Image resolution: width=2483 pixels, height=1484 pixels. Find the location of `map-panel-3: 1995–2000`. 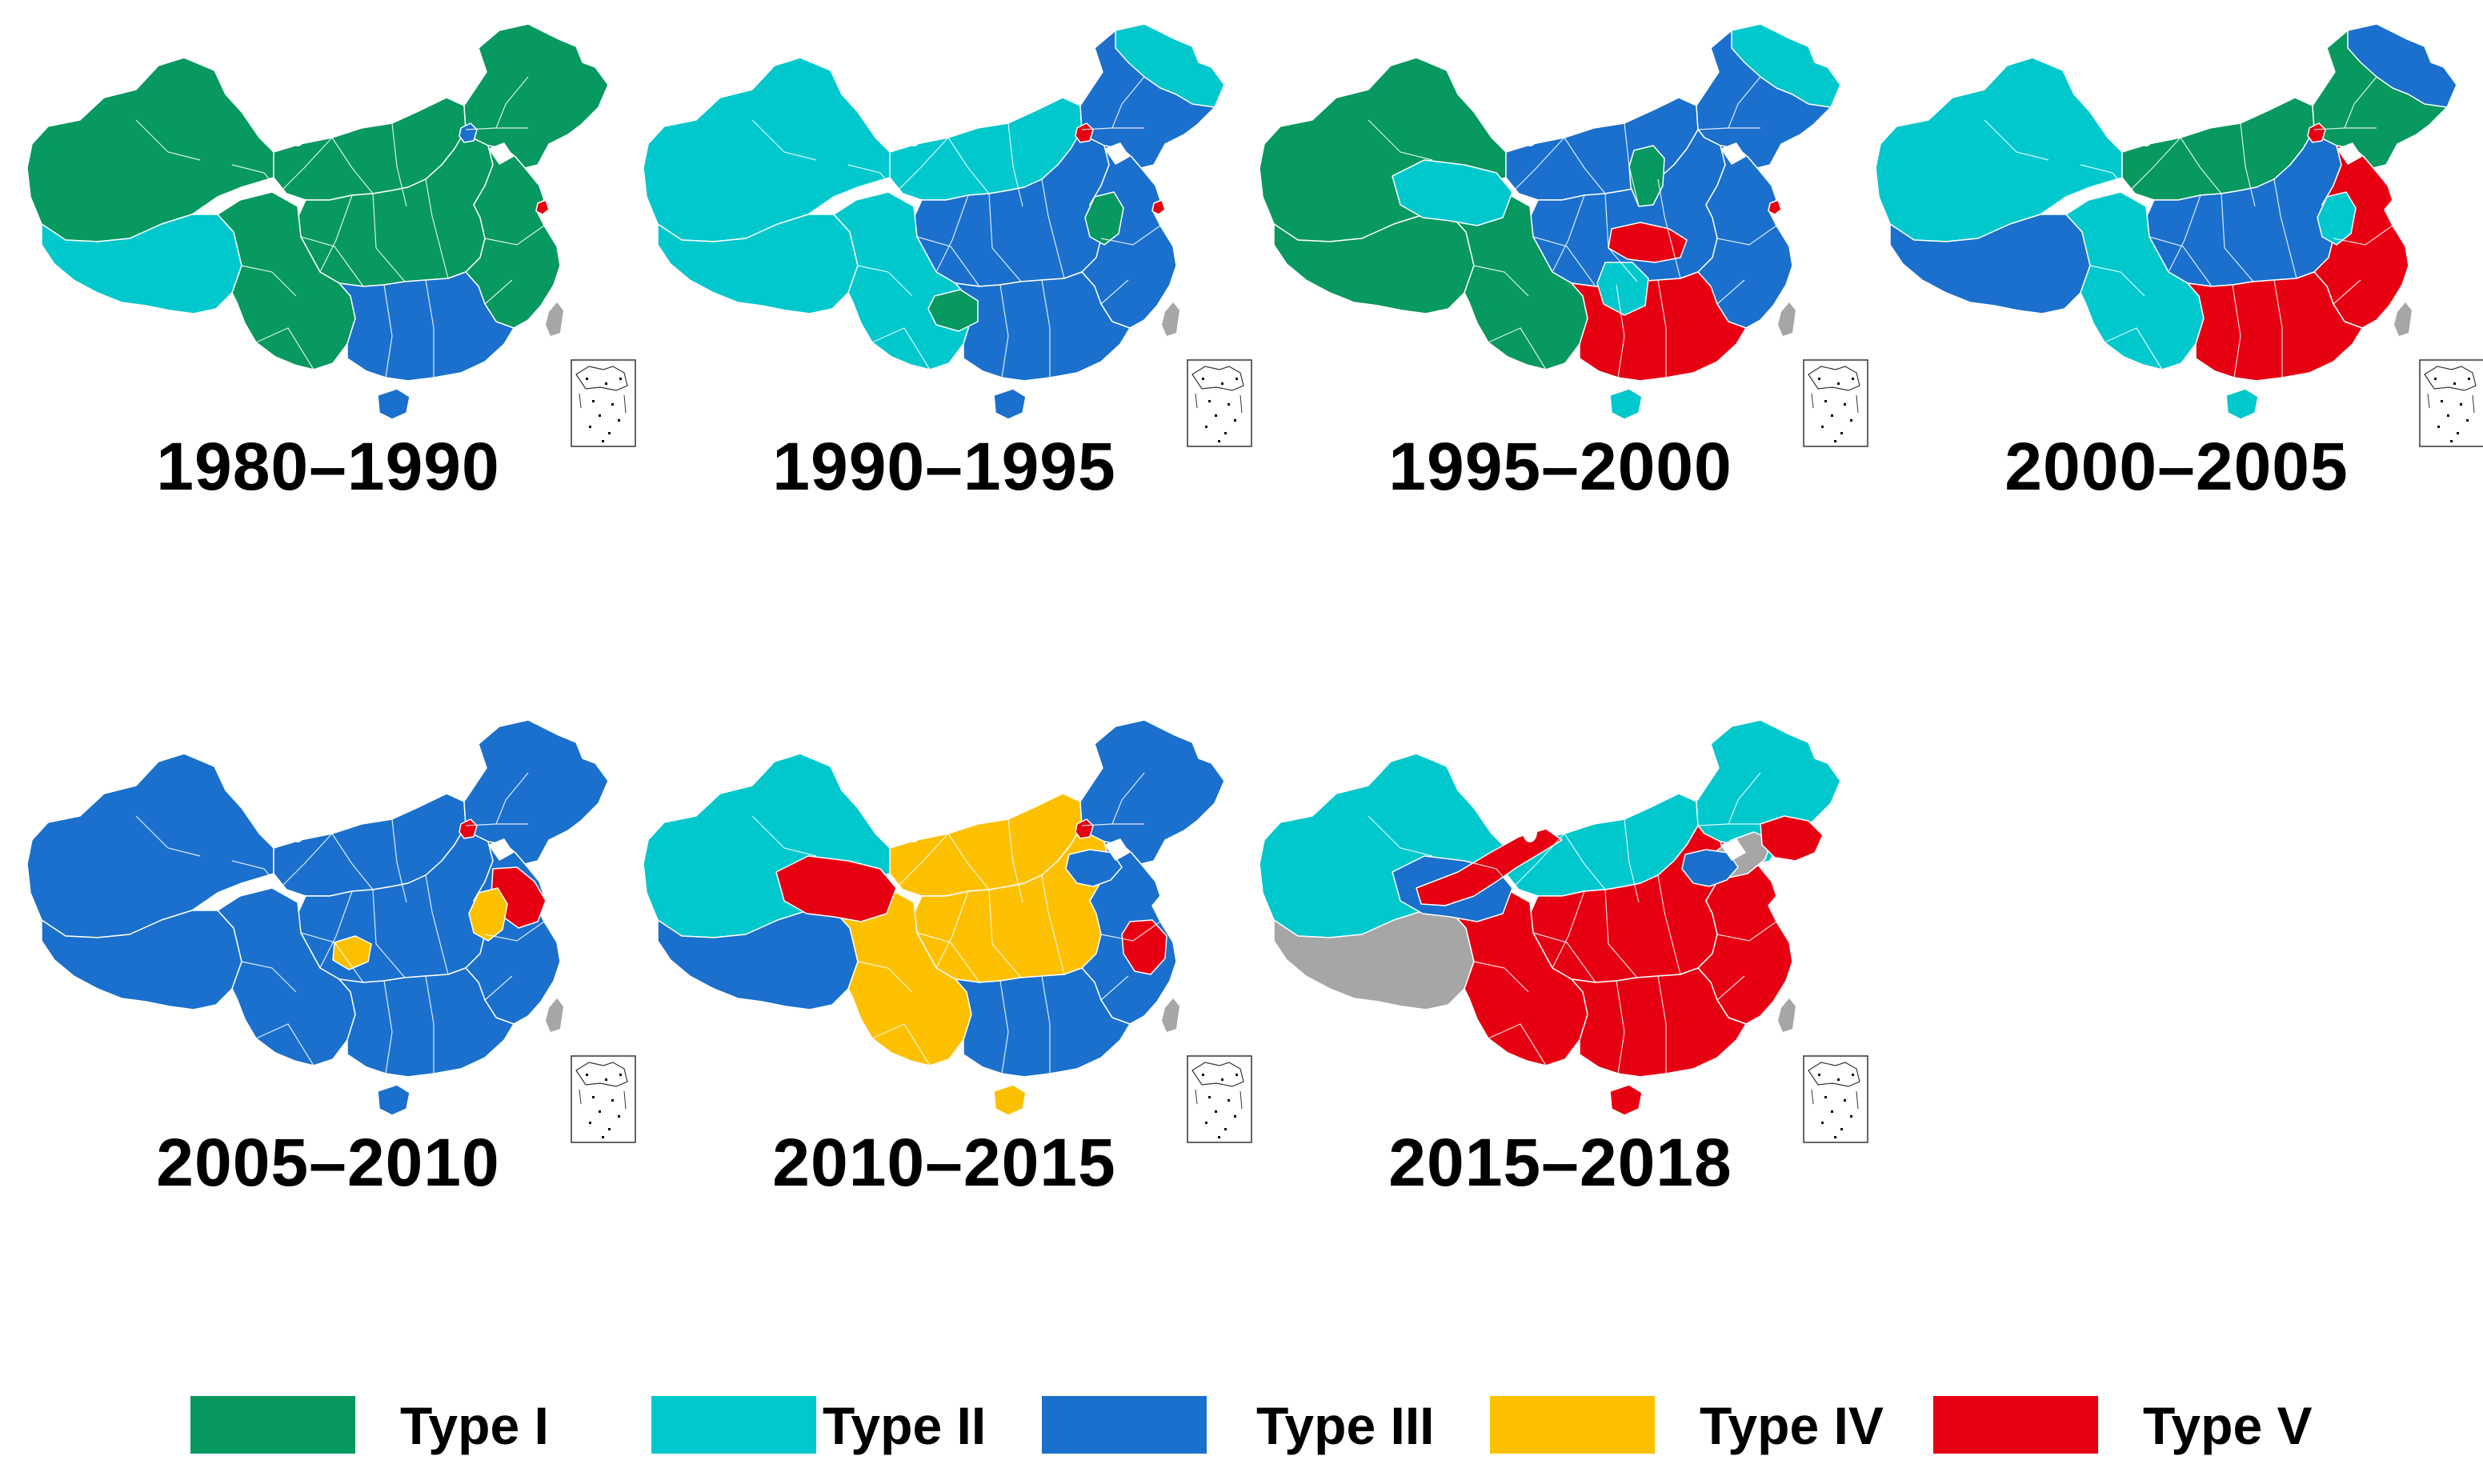

map-panel-3: 1995–2000 is located at coordinates (1560, 264).